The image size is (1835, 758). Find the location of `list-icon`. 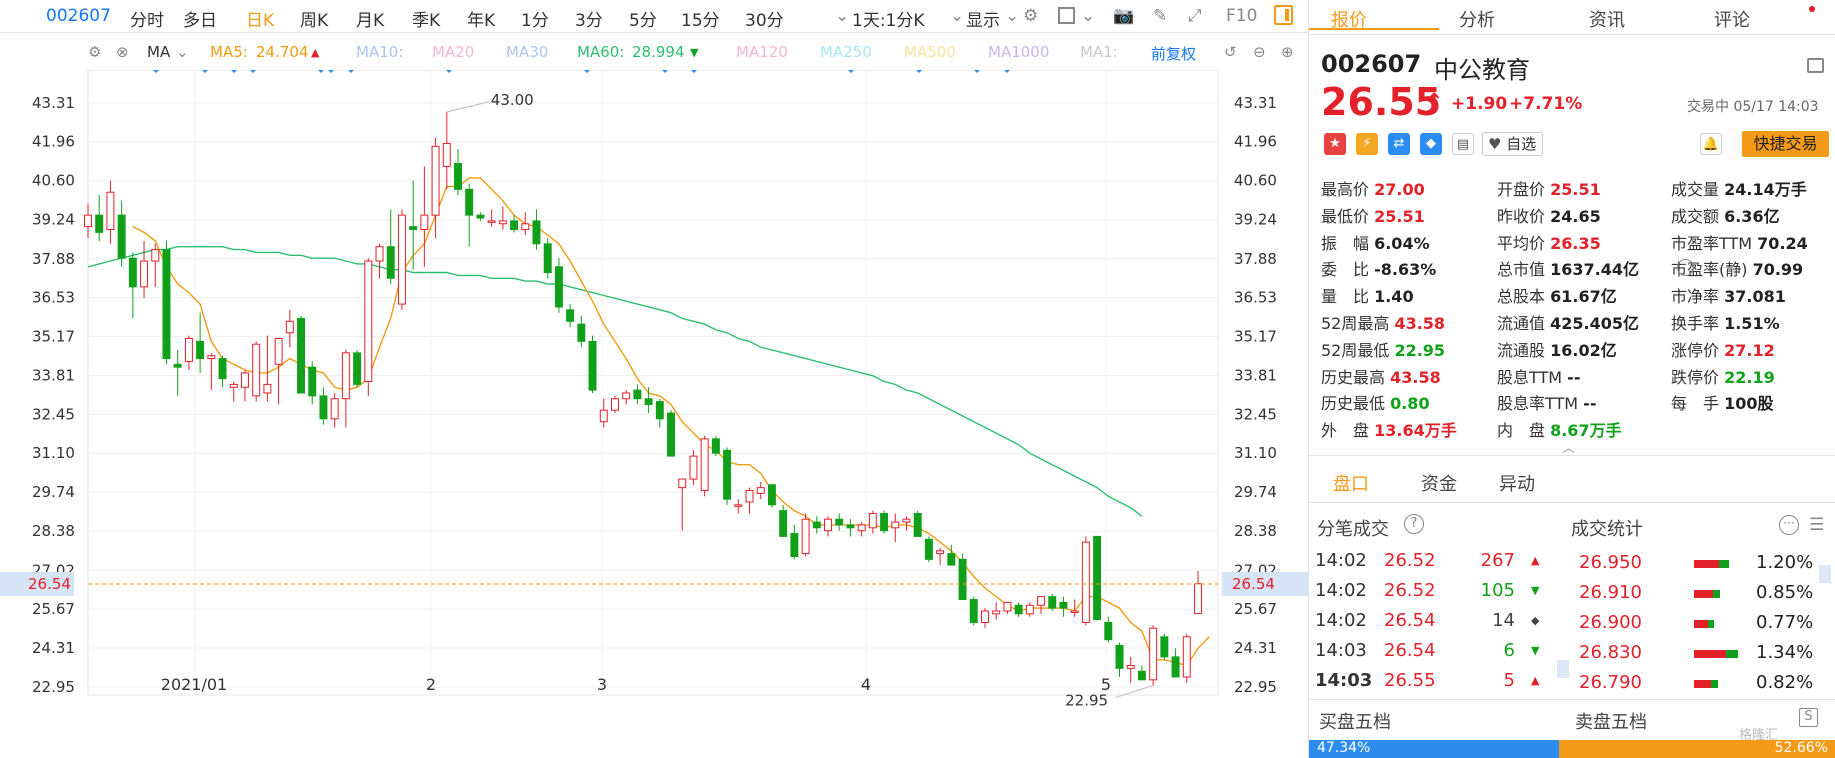

list-icon is located at coordinates (1815, 65).